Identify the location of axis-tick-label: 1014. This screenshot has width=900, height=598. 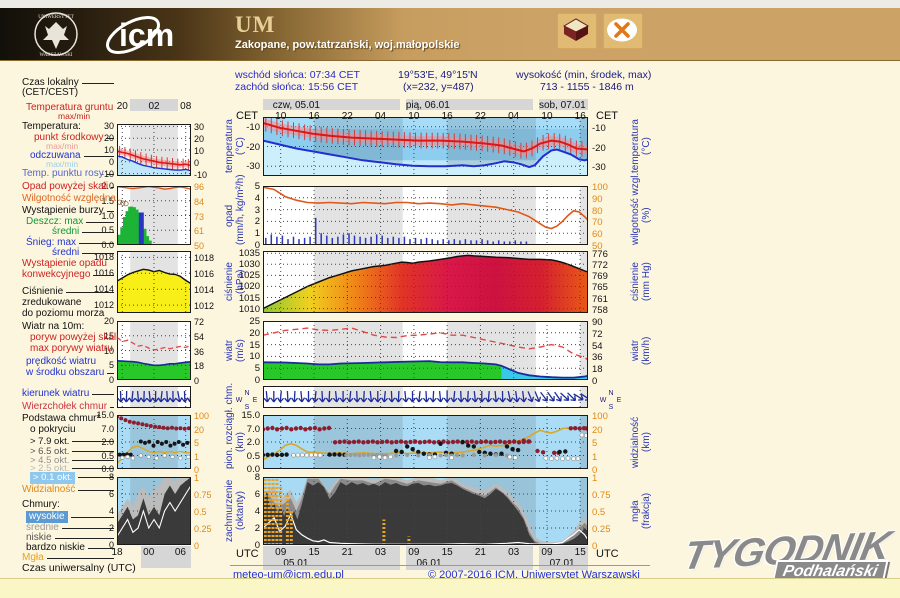
(204, 290).